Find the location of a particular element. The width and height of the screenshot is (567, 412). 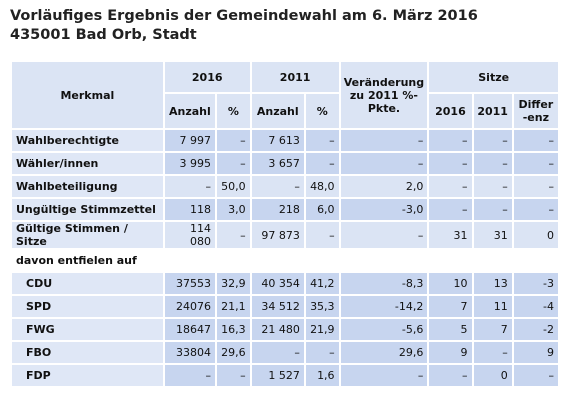

value-cell: 21,9 is located at coordinates (322, 329).